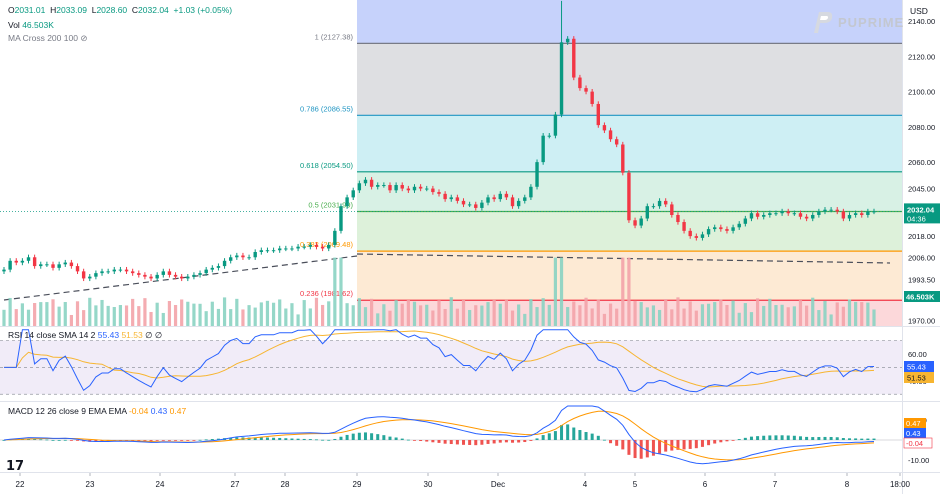 This screenshot has height=494, width=940. What do you see at coordinates (47, 38) in the screenshot?
I see `ma-legend: MA Cross 200 100 ⊘` at bounding box center [47, 38].